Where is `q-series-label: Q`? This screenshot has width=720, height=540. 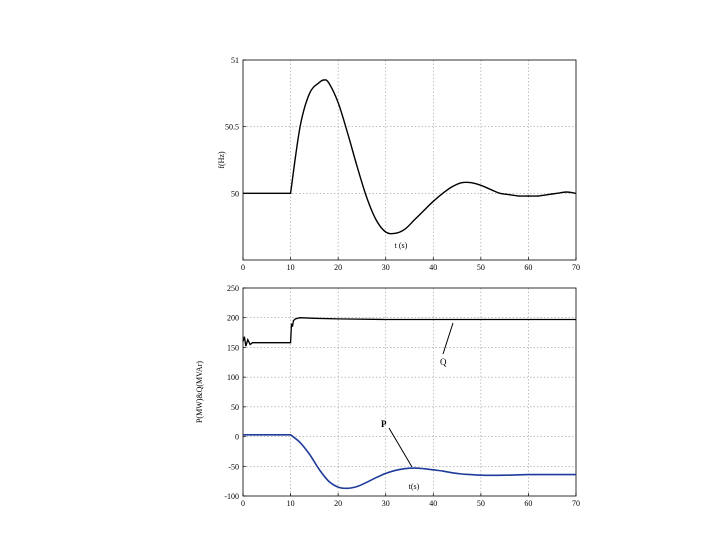
q-series-label: Q is located at coordinates (443, 362).